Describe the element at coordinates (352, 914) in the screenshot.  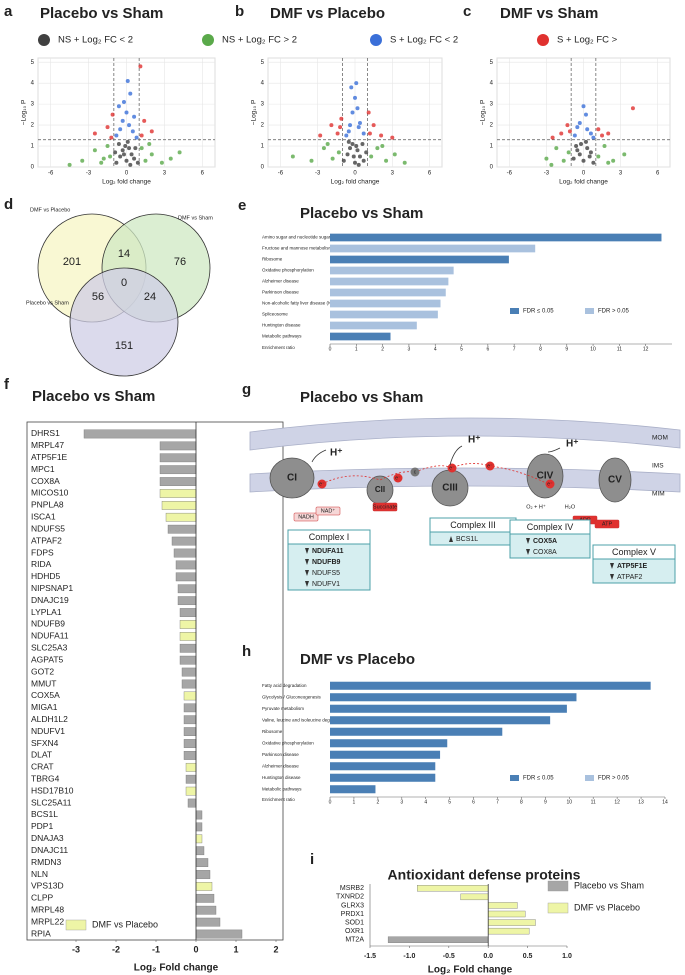
I see `category-label: PRDX1` at that location.